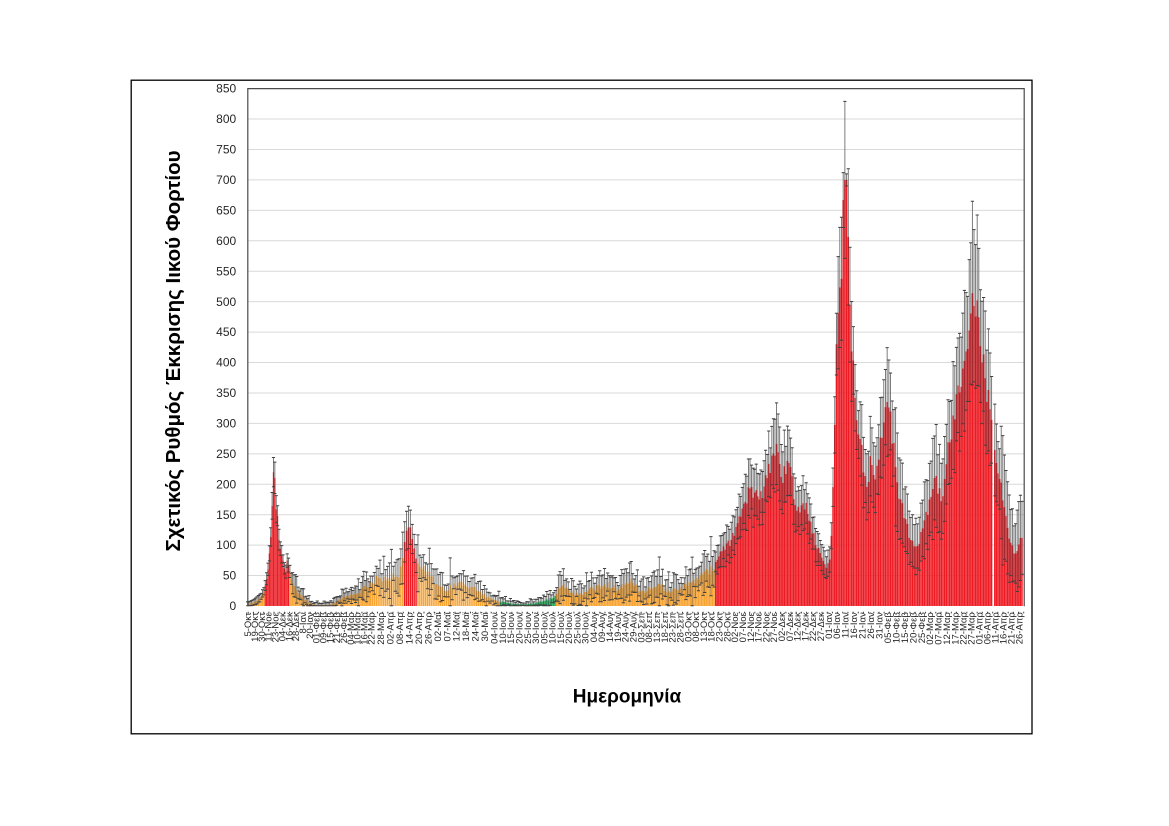 This screenshot has width=1169, height=826. Describe the element at coordinates (704, 627) in the screenshot. I see `svg-text: 13-Οκτ` at that location.